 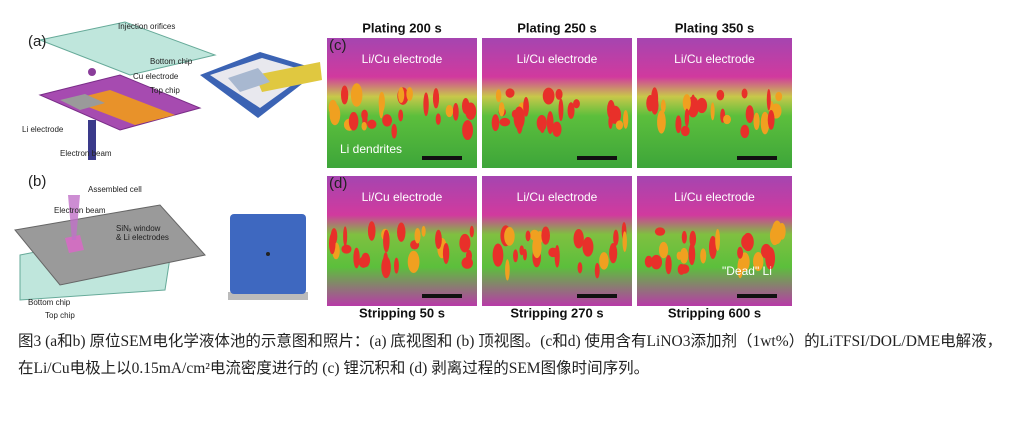 What do you see at coordinates (110, 248) in the screenshot?
I see `schematic-b` at bounding box center [110, 248].